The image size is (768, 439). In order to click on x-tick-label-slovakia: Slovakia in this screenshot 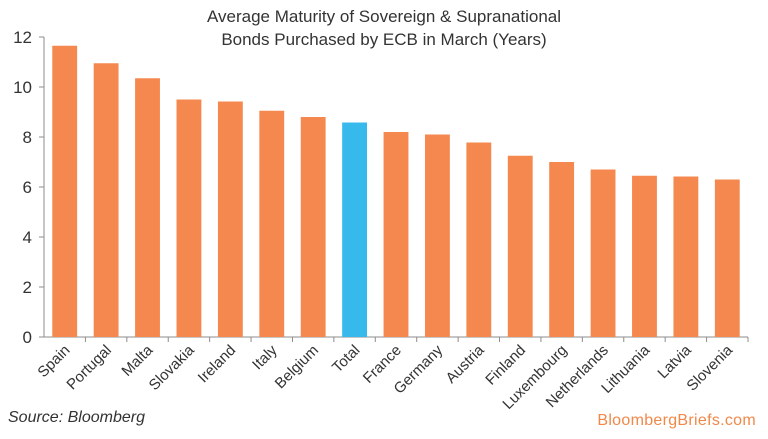, I will do `click(172, 367)`.